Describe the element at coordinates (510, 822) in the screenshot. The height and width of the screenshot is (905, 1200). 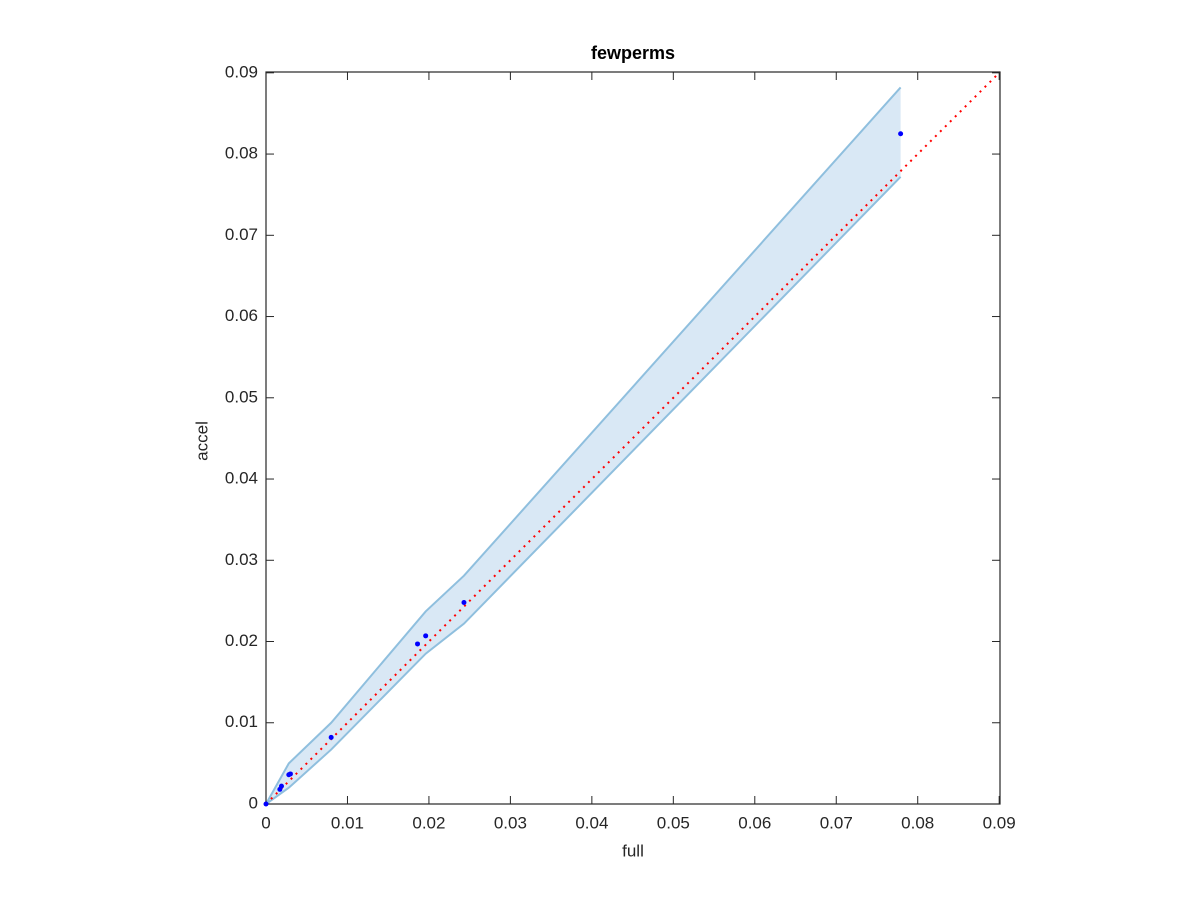
I see `x-tick-label: 0.03` at that location.